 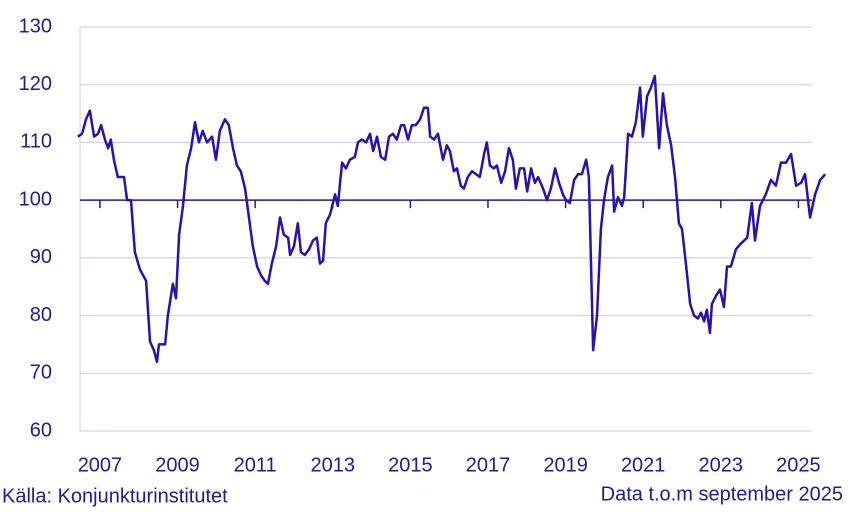 I want to click on y-tick-label: 100, so click(x=35, y=199).